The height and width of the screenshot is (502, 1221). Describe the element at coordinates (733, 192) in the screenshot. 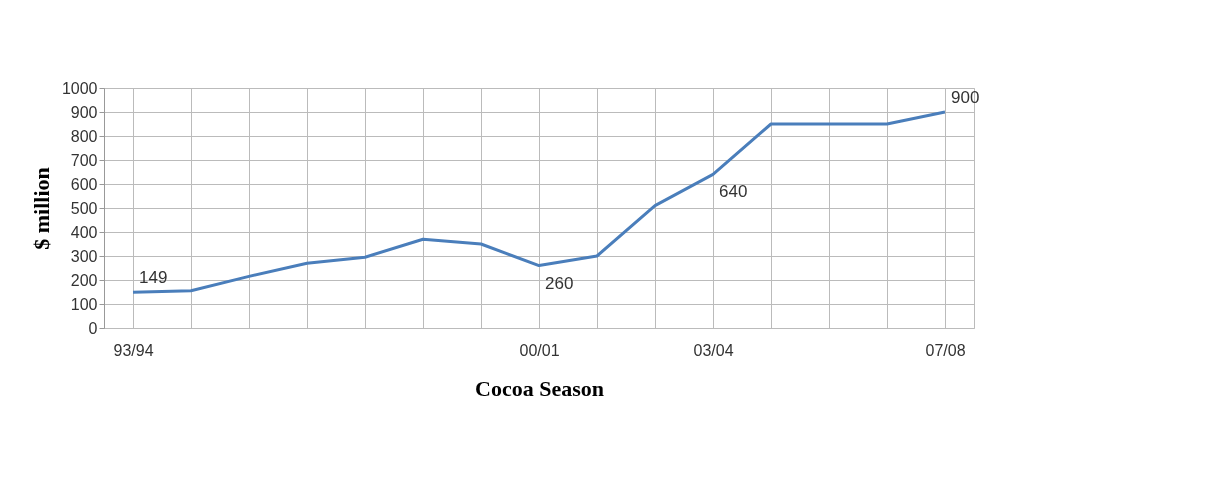

I see `data-label: 640` at that location.